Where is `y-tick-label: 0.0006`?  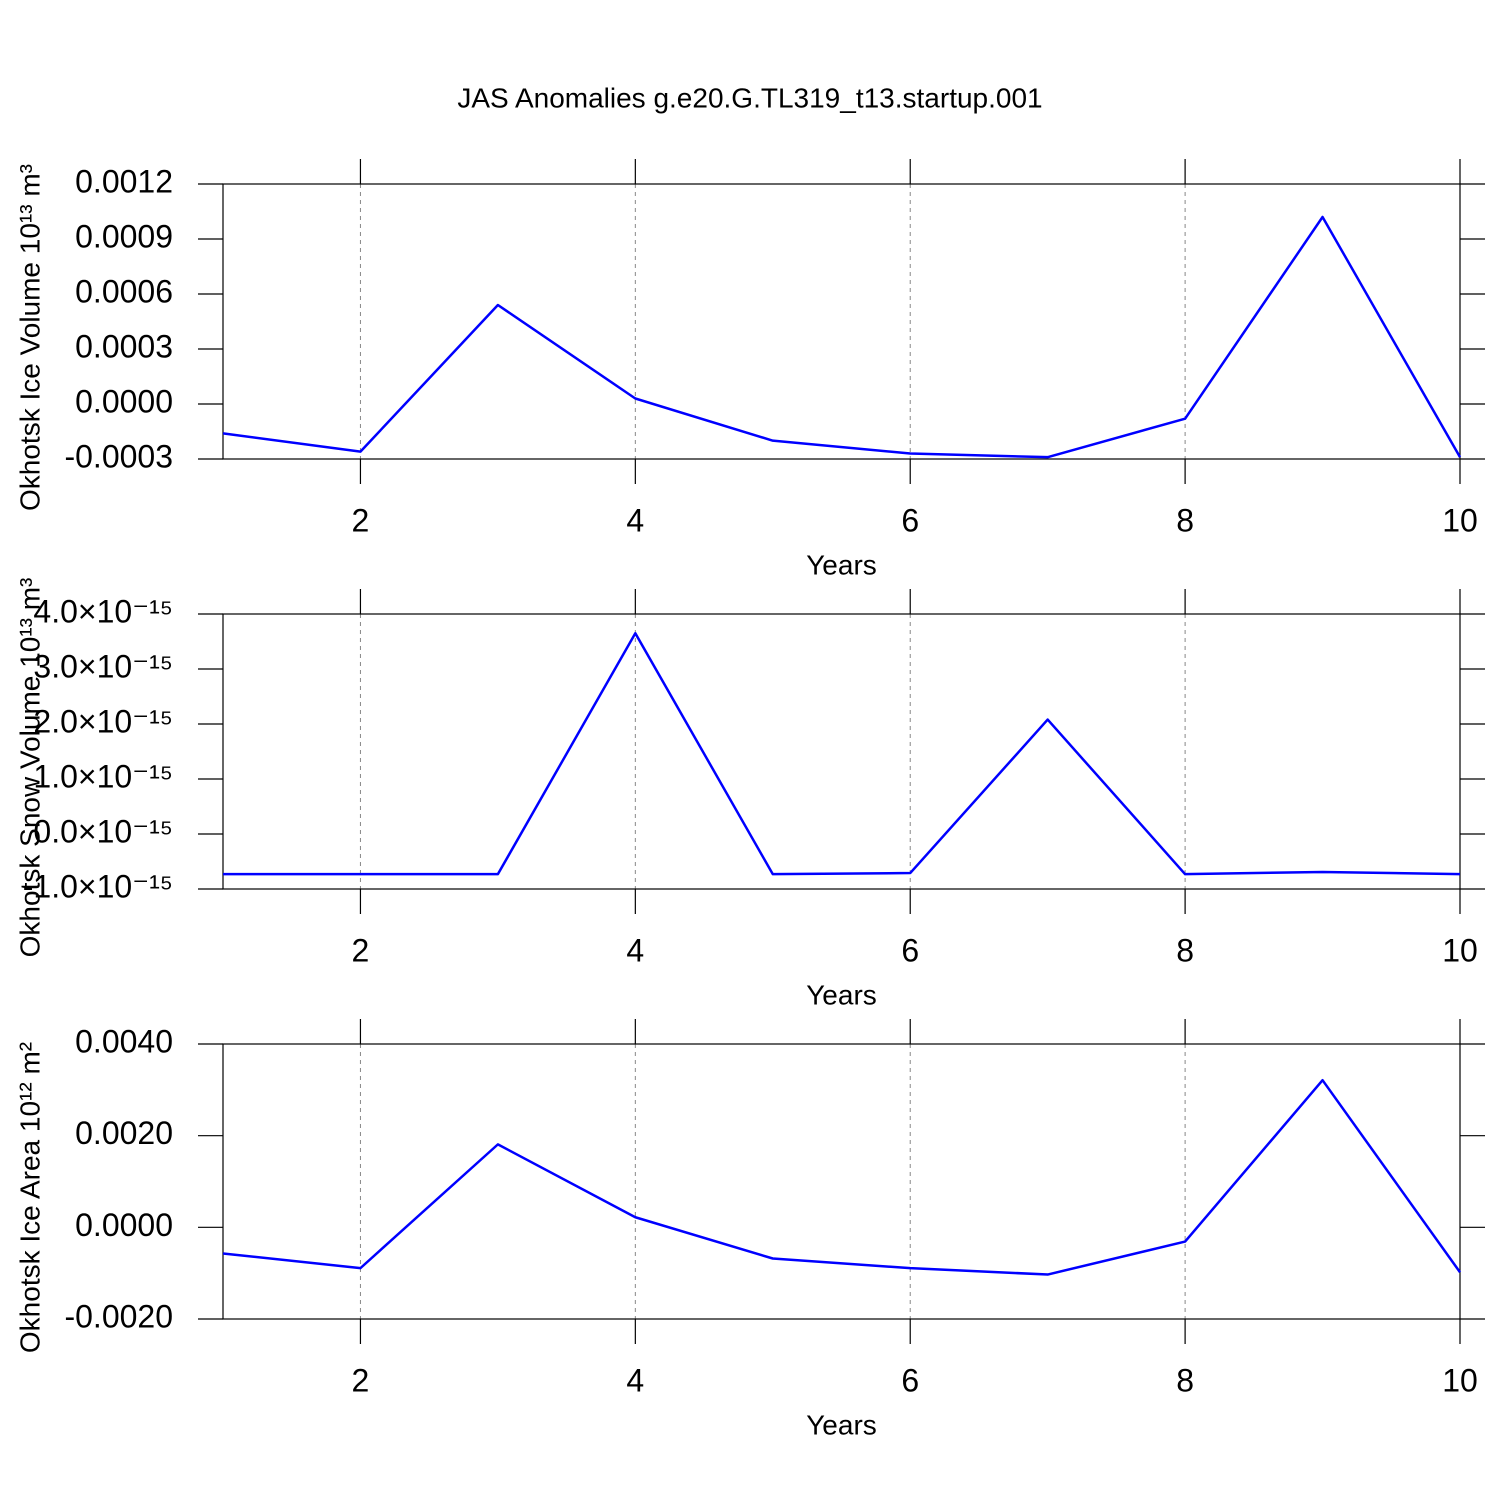 y-tick-label: 0.0006 is located at coordinates (124, 291).